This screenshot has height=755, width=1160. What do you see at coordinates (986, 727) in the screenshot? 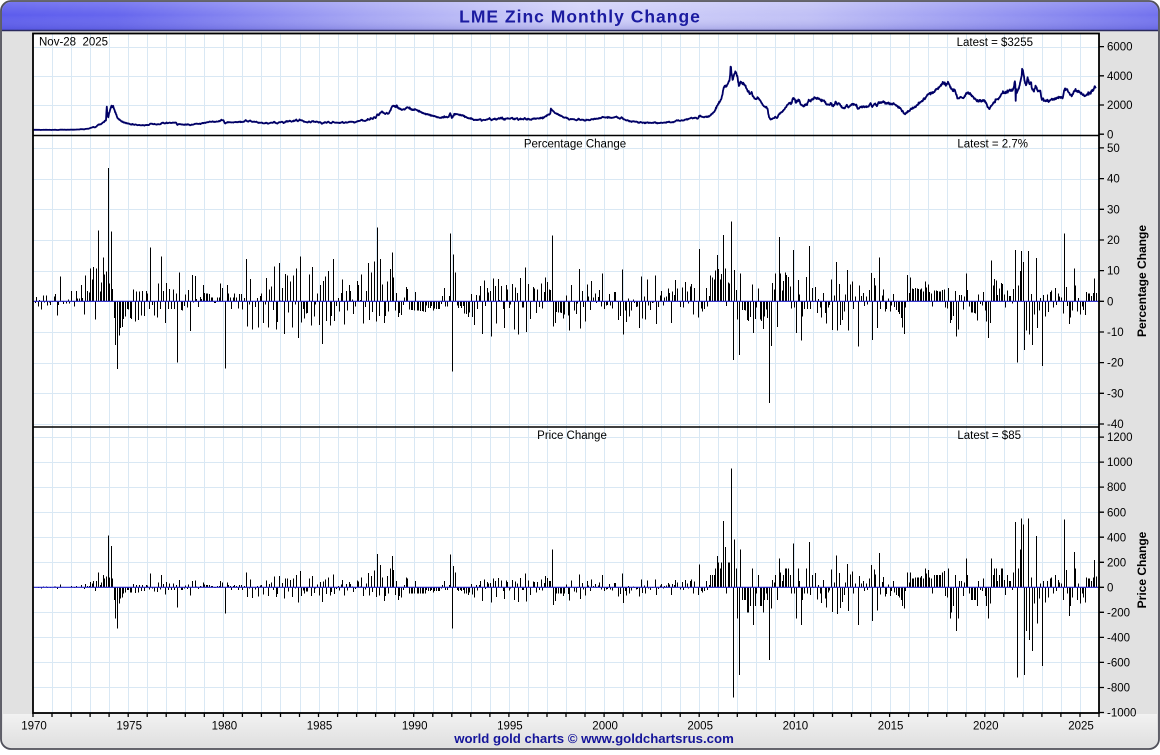
I see `svg-text: 2020` at bounding box center [986, 727].